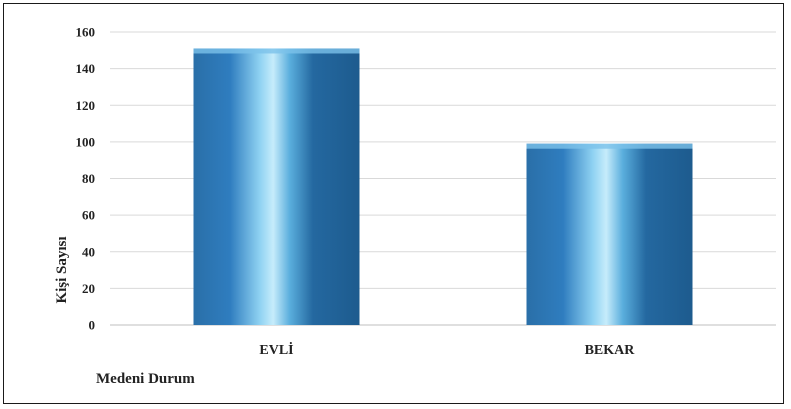 This screenshot has height=409, width=791. I want to click on y-tick-label: 100, so click(86, 141).